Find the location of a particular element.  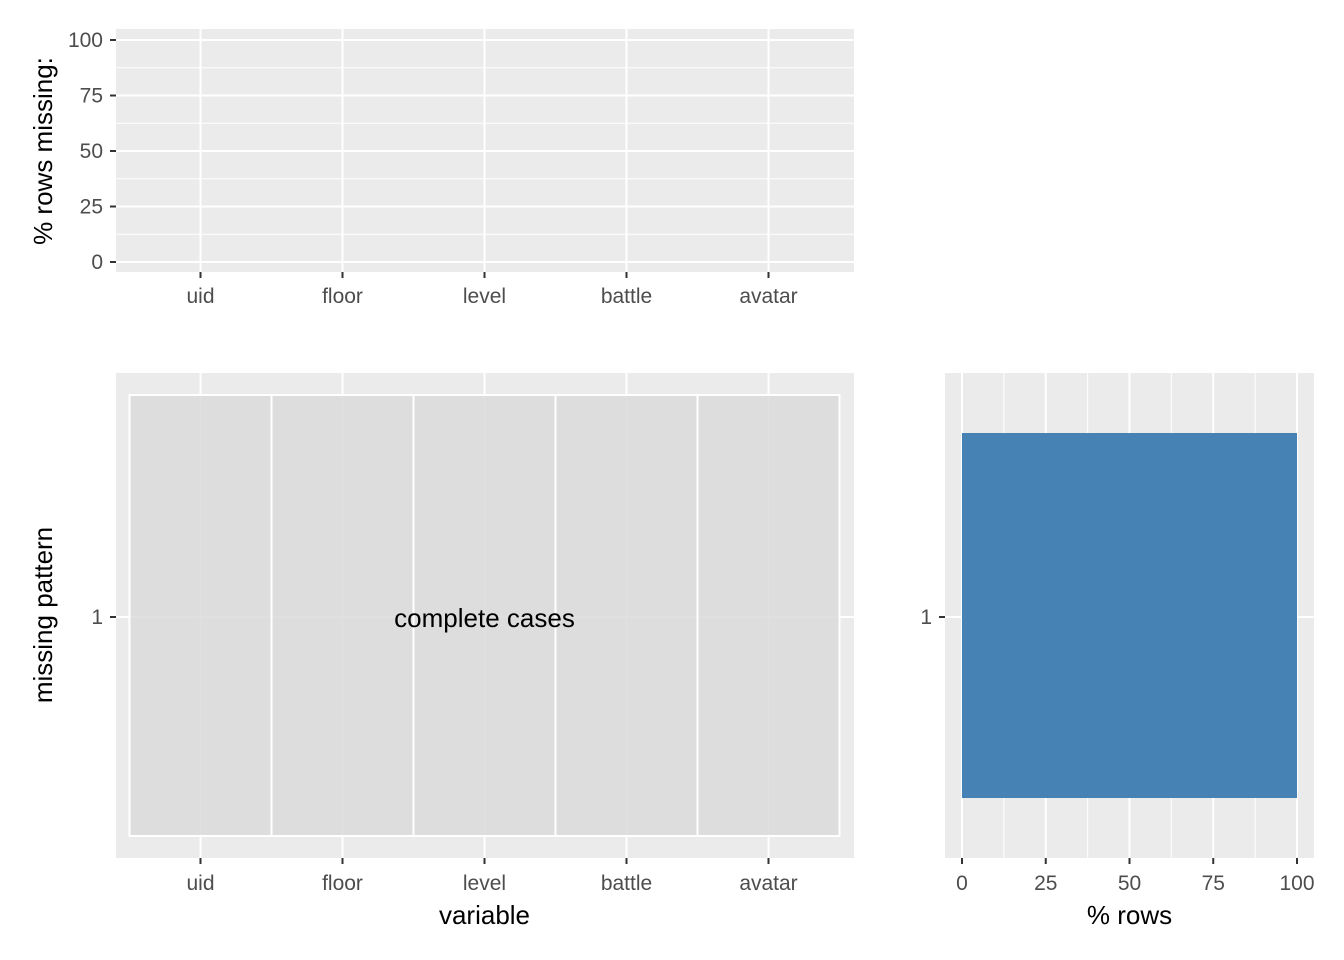

top-x-tick-label: floor is located at coordinates (342, 296).